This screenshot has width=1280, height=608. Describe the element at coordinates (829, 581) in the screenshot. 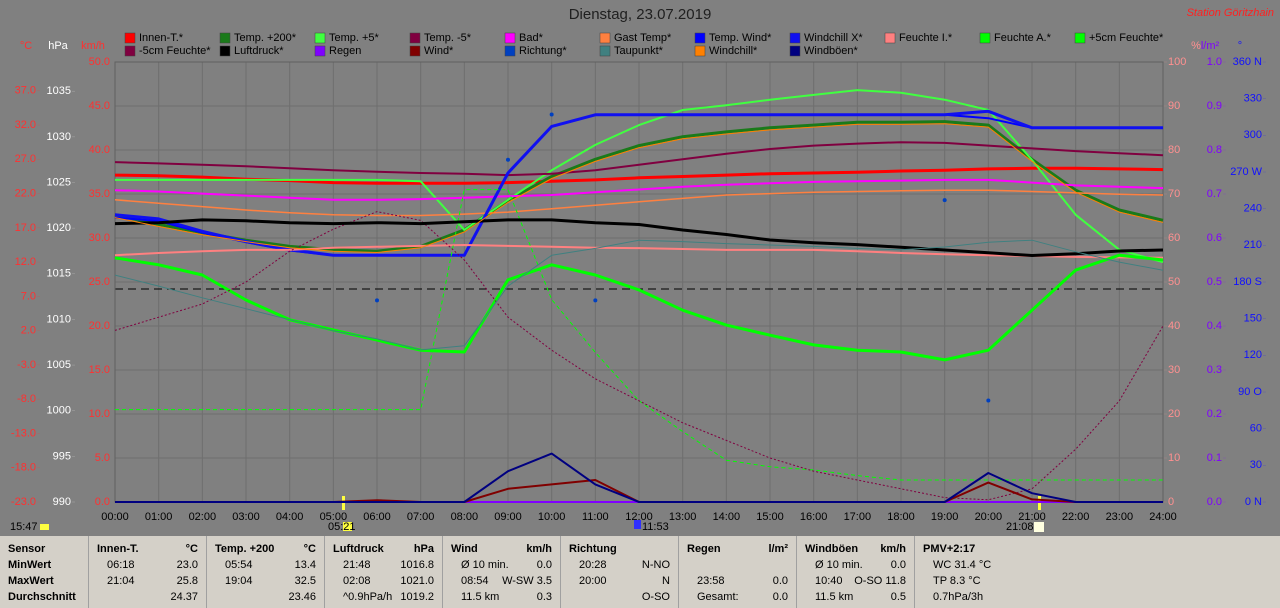

I see `table-cell: 10:40` at that location.